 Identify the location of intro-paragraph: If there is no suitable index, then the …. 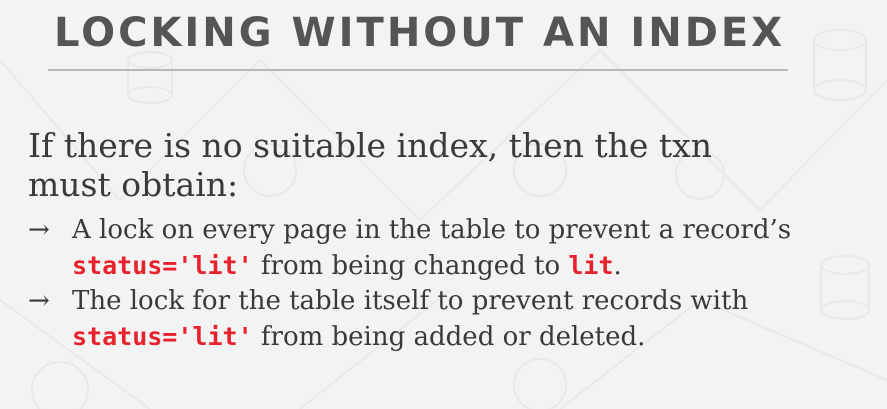
(370, 165).